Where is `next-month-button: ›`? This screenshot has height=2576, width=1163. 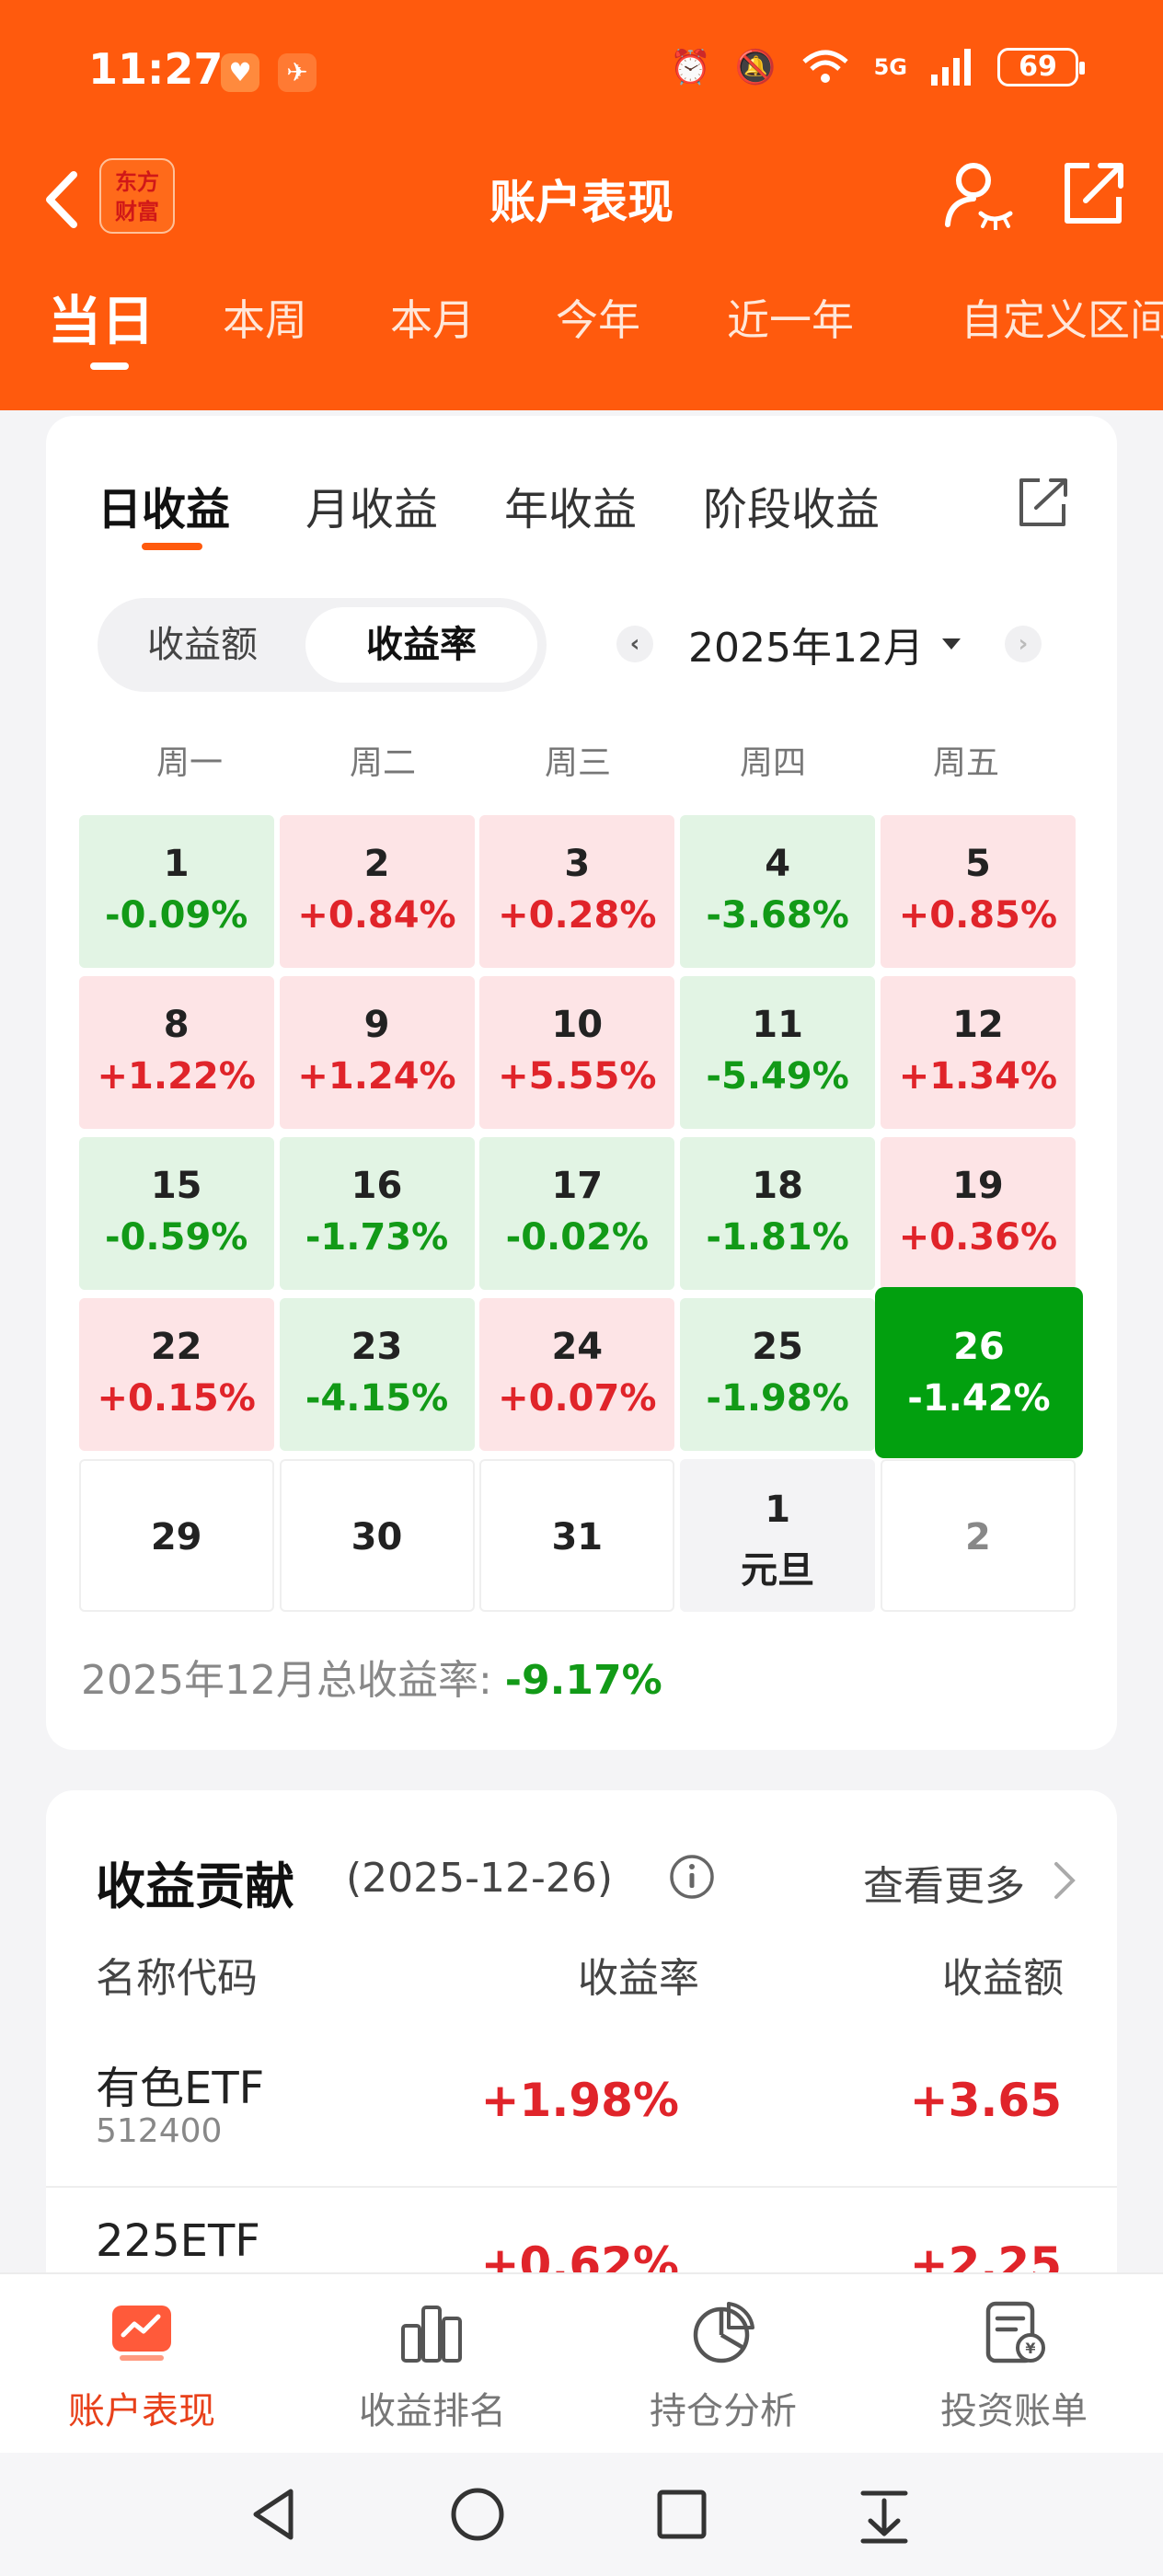
next-month-button: › is located at coordinates (1023, 644).